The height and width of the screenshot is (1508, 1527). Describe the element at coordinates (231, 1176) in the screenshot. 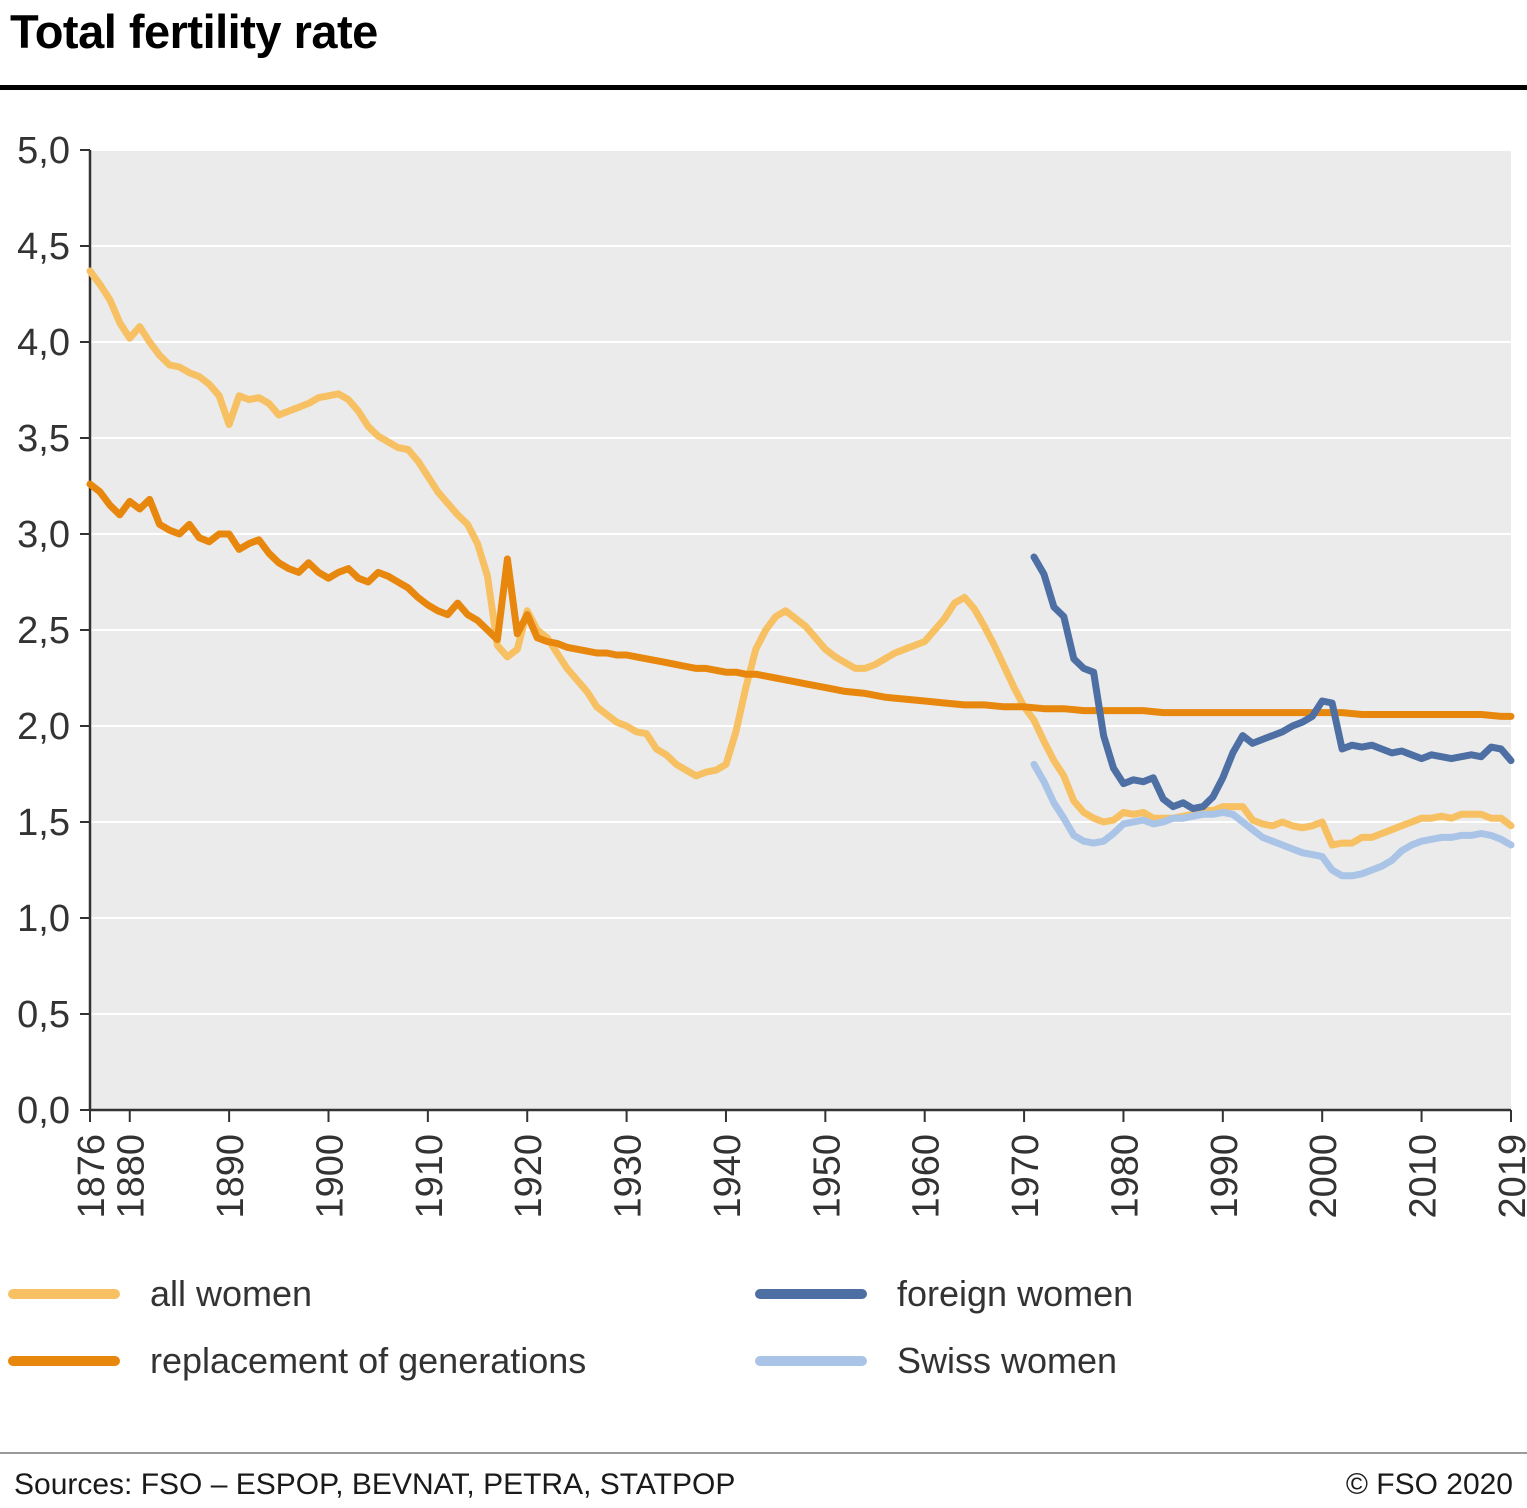

I see `x-axis-label: 1890` at that location.